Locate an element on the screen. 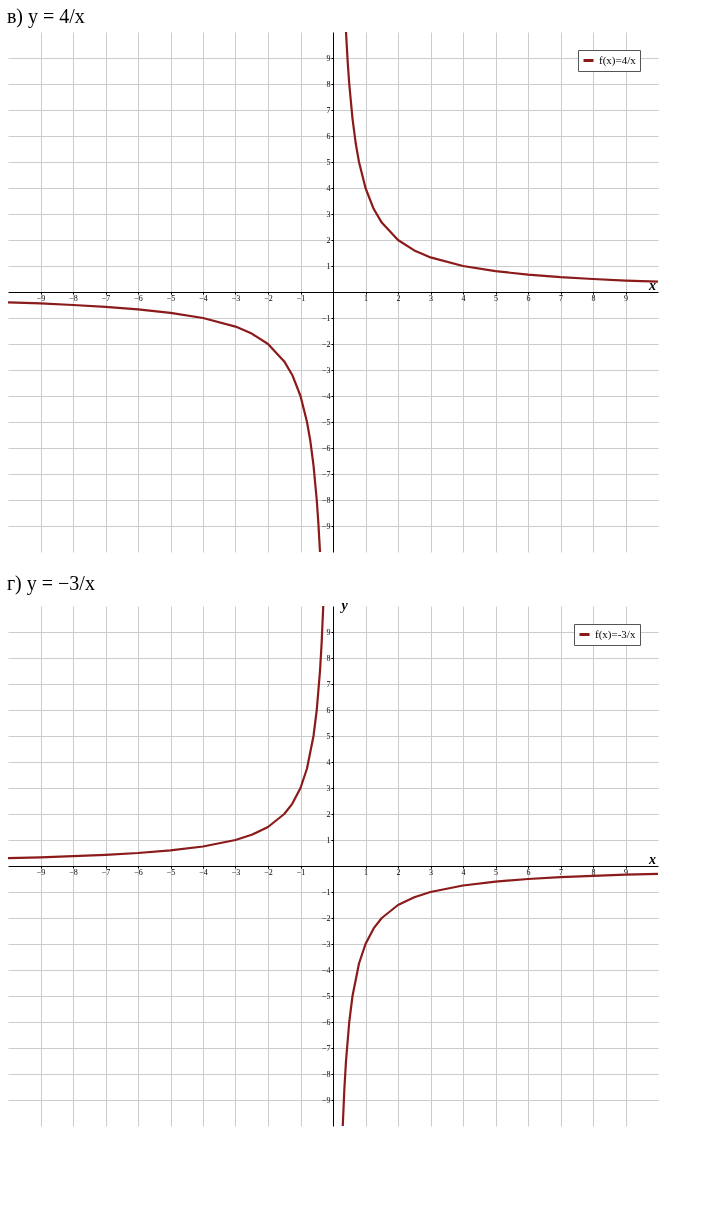 This screenshot has height=1217, width=702. legend-label: f(x)=4/x is located at coordinates (618, 60).